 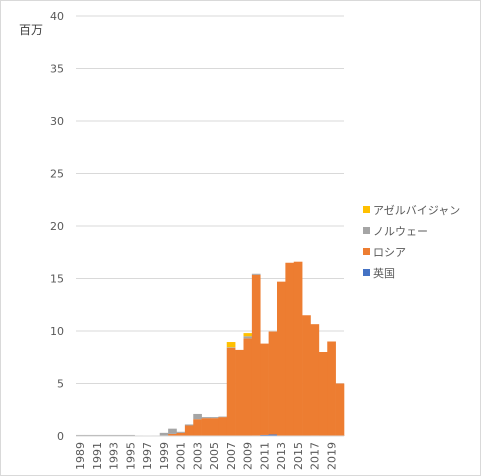 I want to click on y-tick-label: 35, so click(x=57, y=69).